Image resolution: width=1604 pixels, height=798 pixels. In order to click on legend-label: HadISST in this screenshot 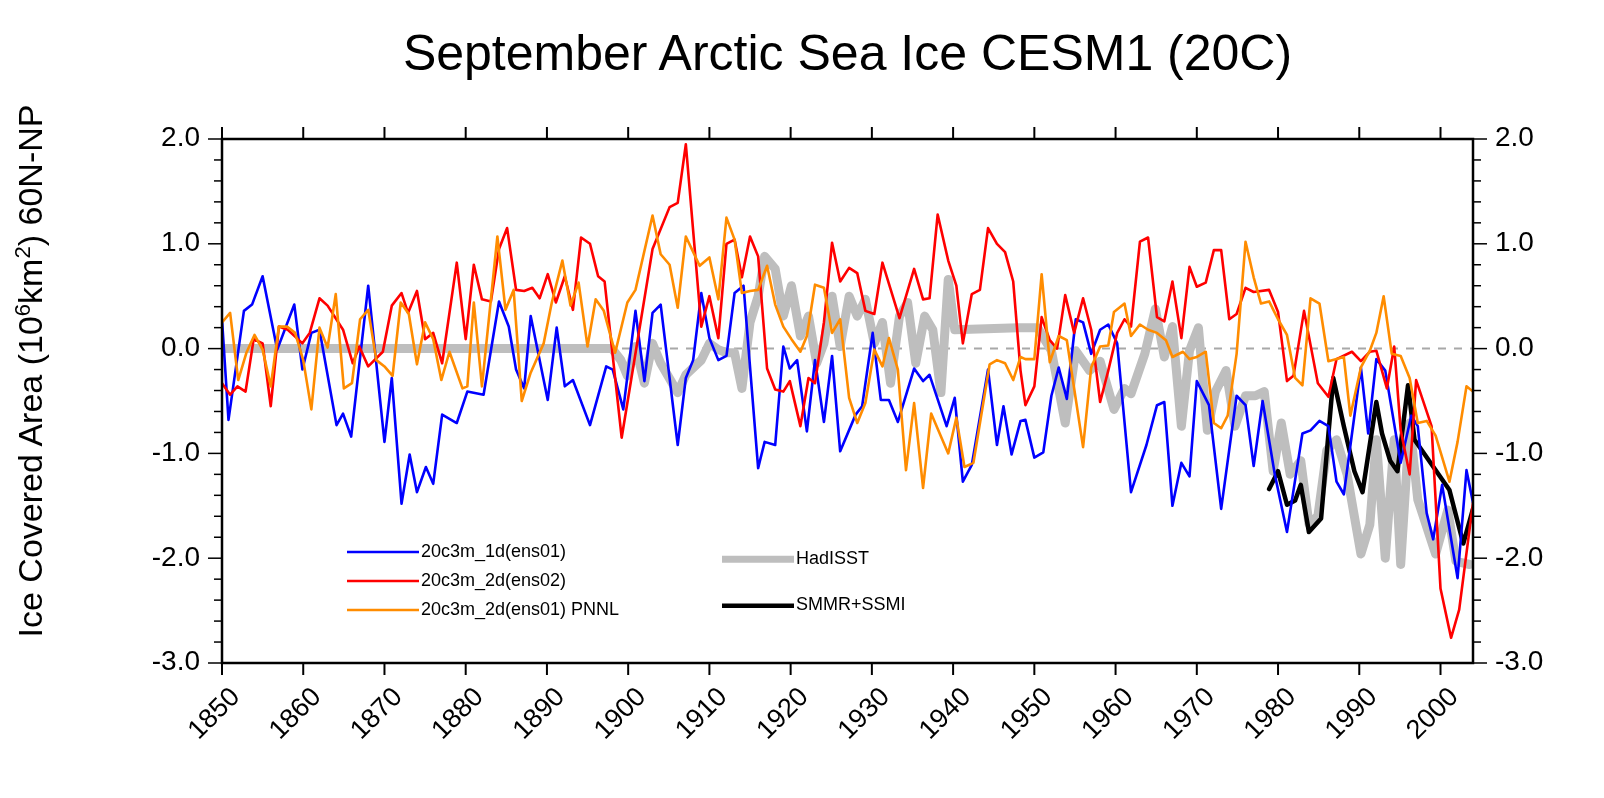, I will do `click(833, 558)`.